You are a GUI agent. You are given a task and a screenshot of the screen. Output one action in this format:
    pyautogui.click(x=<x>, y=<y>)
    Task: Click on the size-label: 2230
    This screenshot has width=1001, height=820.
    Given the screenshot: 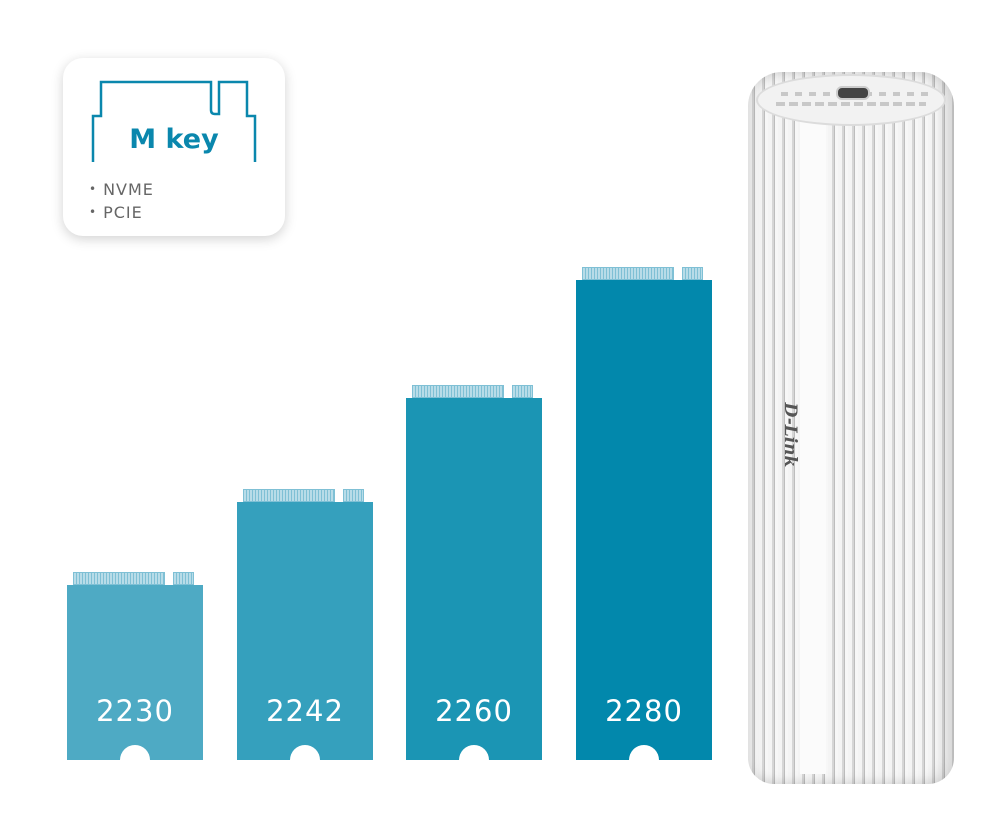 What is the action you would take?
    pyautogui.click(x=135, y=711)
    